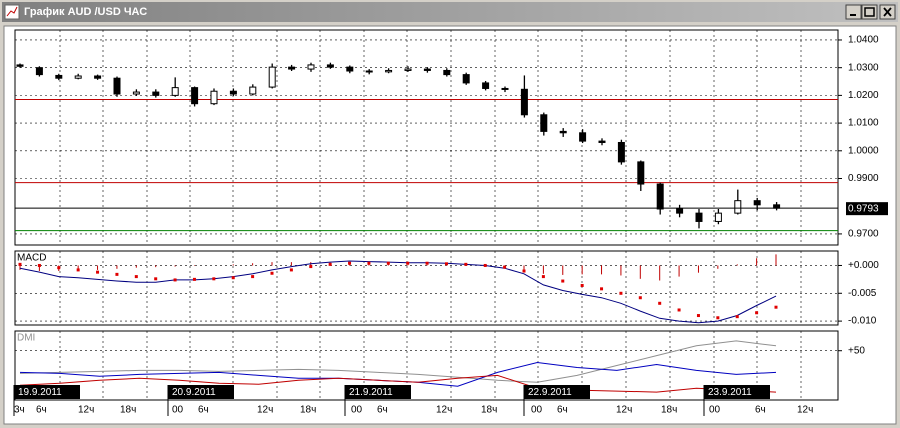 This screenshot has width=900, height=428. I want to click on last-price-box, so click(867, 209).